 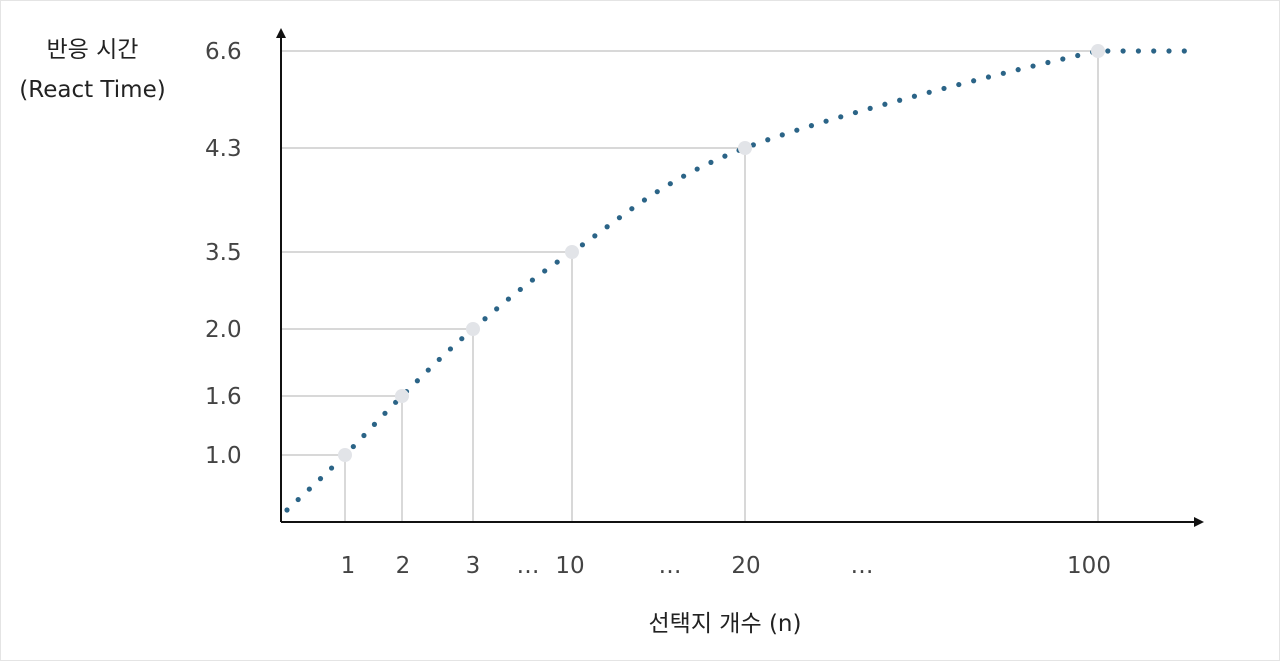 What do you see at coordinates (745, 566) in the screenshot?
I see `x-tick-label: 20` at bounding box center [745, 566].